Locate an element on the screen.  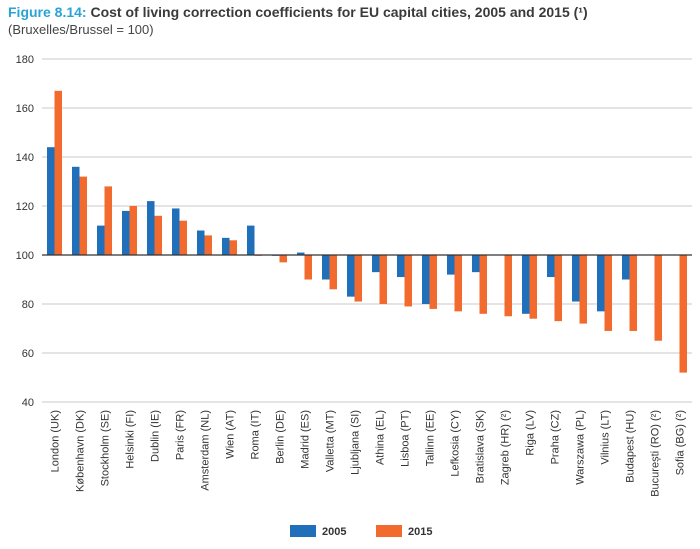
legend-swatch-2005 is located at coordinates (303, 531).